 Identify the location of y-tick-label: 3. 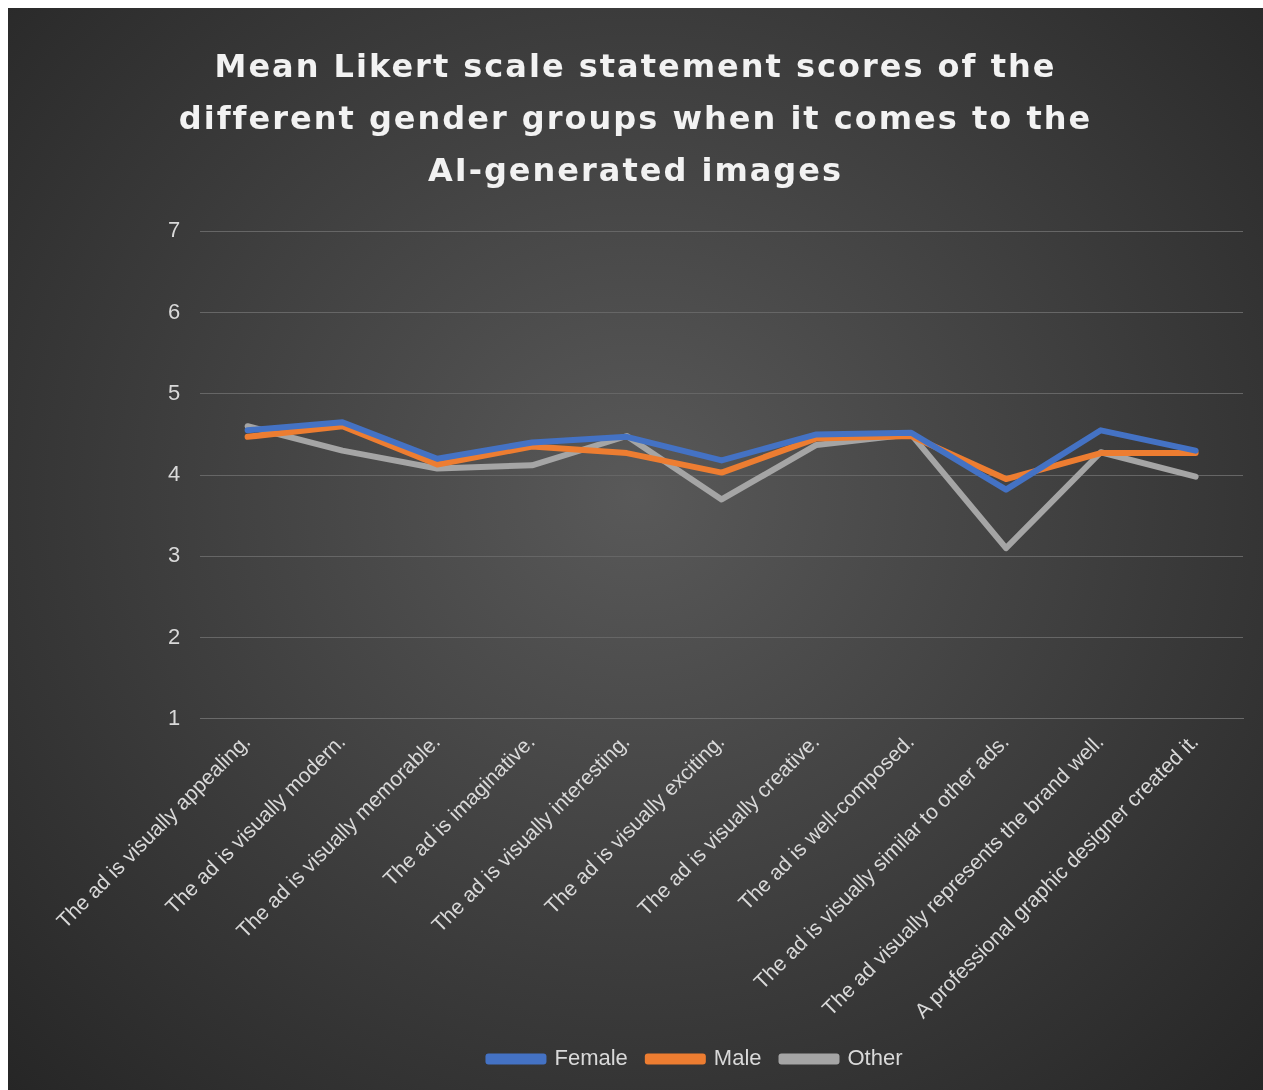
(174, 555).